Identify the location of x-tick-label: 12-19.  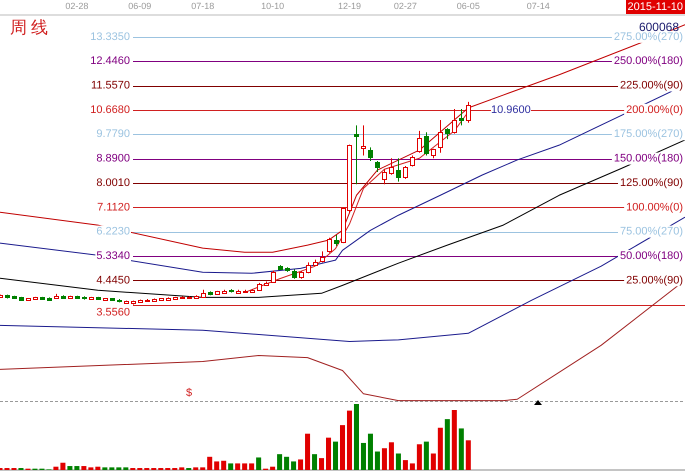
(350, 5).